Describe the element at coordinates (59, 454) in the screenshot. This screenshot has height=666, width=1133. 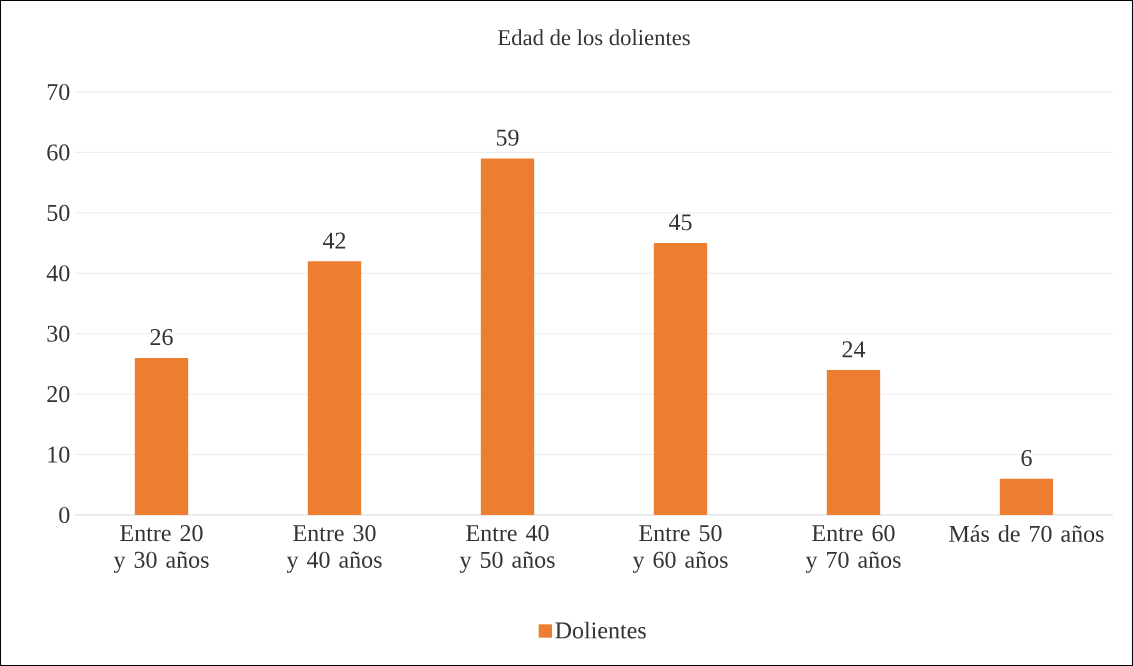
I see `y-tick-label: 10` at that location.